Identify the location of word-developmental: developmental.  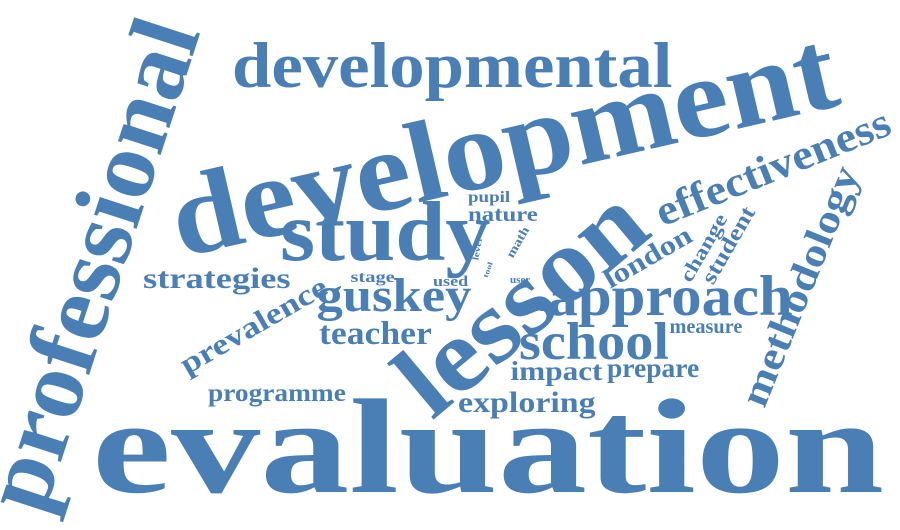
(452, 65).